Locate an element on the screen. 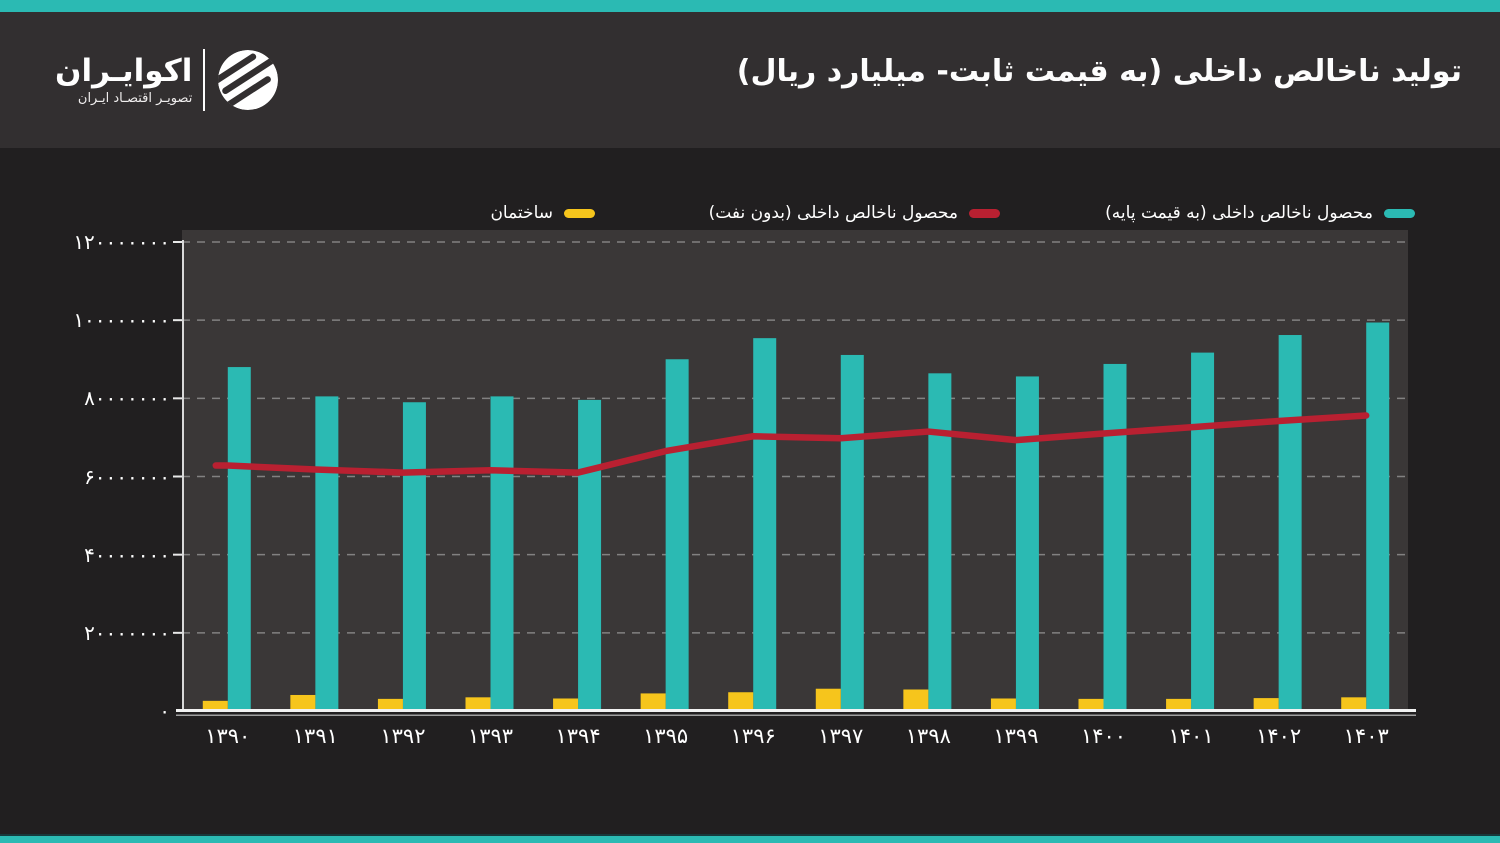 This screenshot has width=1500, height=843. legend-label: ساختمان is located at coordinates (521, 213).